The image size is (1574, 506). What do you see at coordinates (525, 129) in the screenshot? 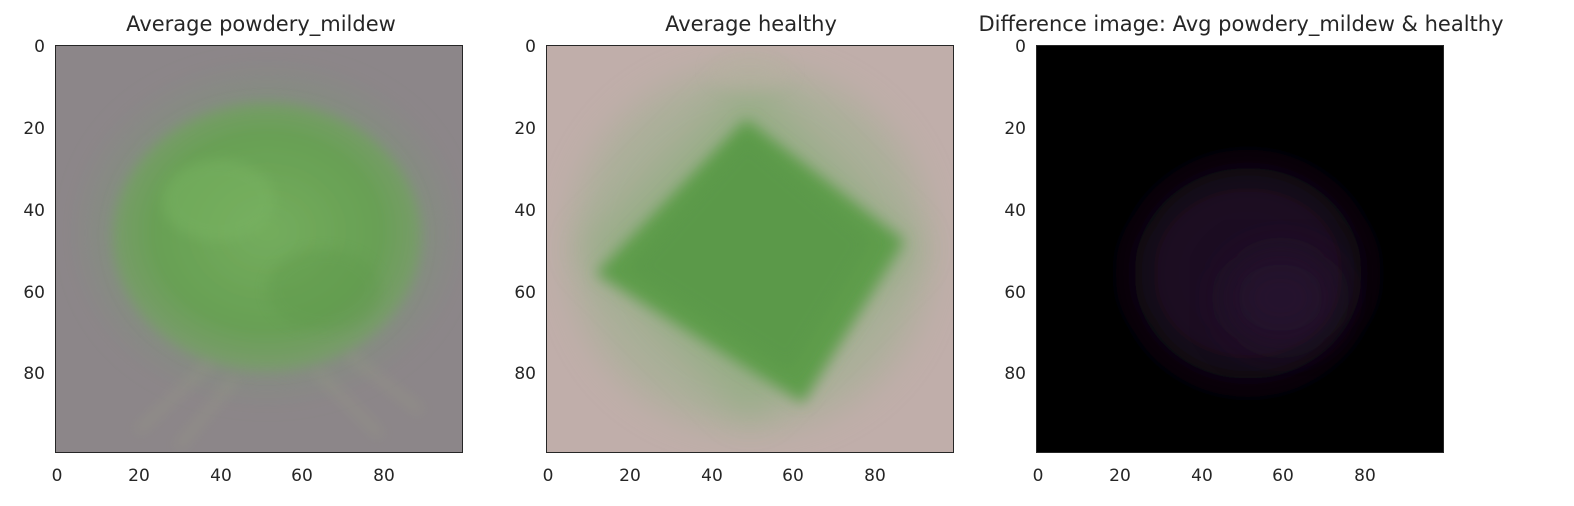
I see `panel-2-ytick-label: 20` at bounding box center [525, 129].